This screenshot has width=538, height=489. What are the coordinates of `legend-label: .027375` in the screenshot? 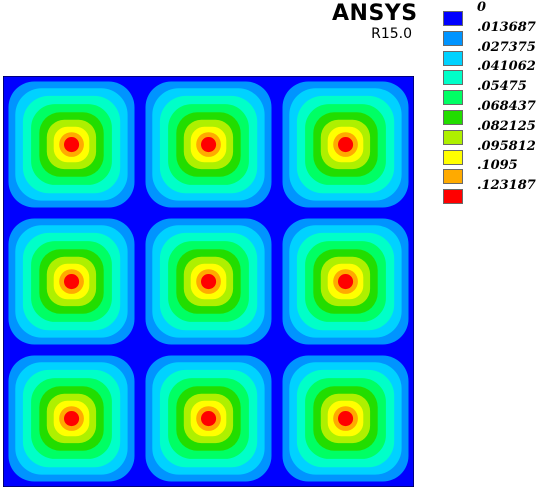 It's located at (506, 47).